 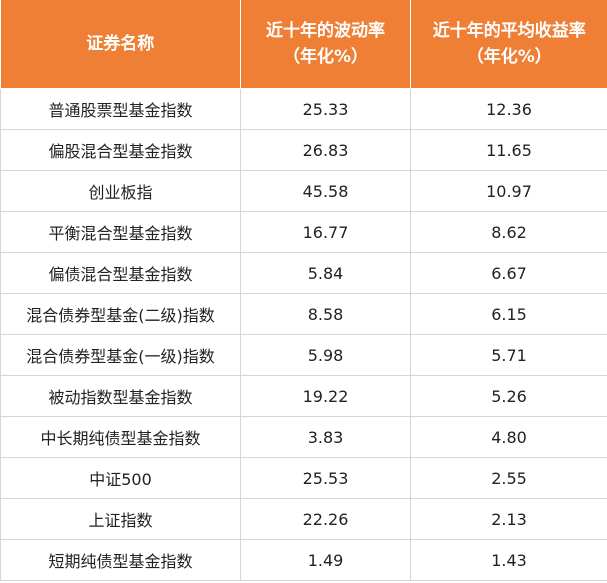 I want to click on cell-avg-return: 2.13, so click(x=508, y=519).